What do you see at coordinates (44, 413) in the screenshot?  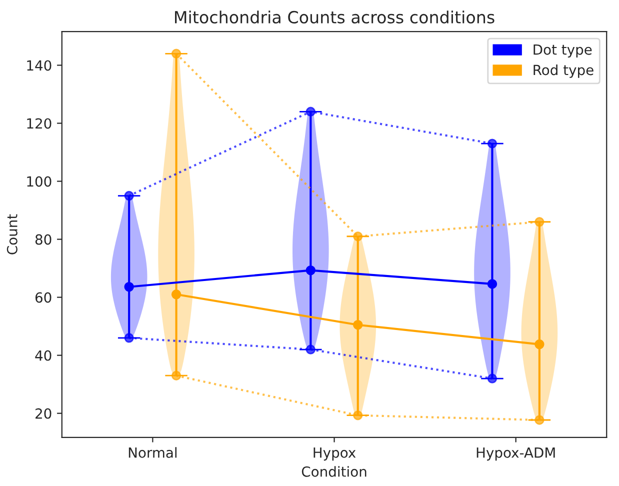 I see `y-tick-label: 20` at bounding box center [44, 413].